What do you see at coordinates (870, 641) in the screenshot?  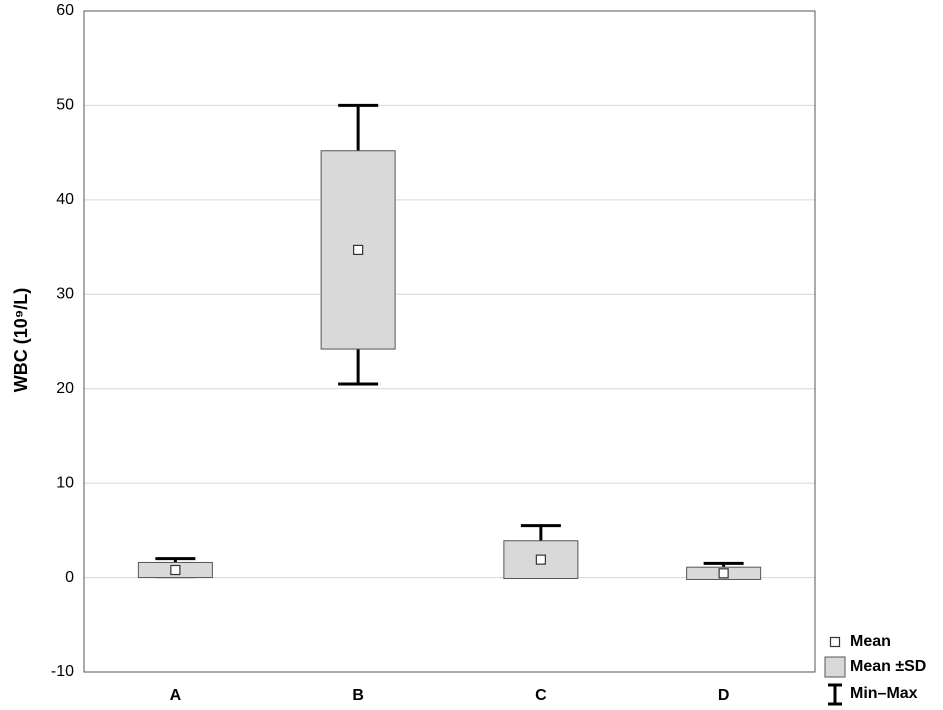 I see `legend-label: Mean` at bounding box center [870, 641].